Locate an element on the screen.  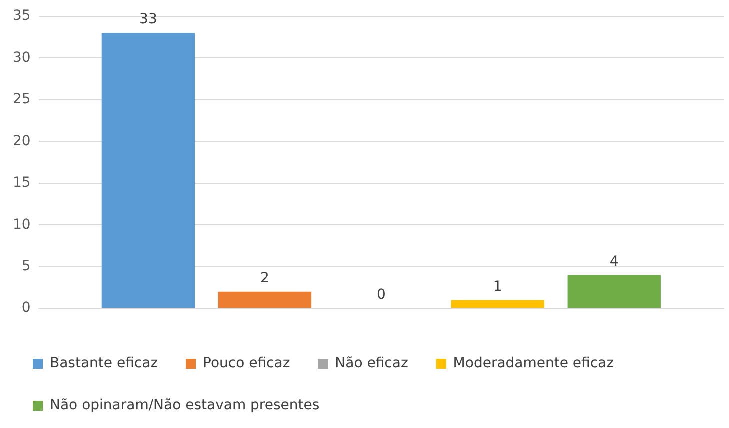
legend-label: Moderadamente eficaz is located at coordinates (533, 364).